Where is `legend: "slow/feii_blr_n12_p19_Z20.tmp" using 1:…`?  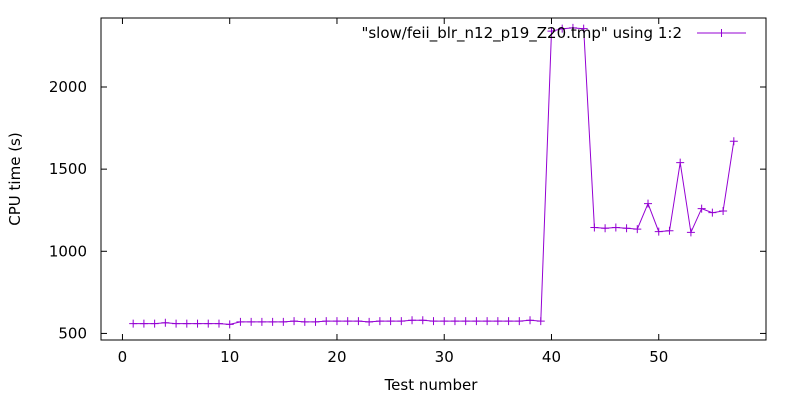 legend: "slow/feii_blr_n12_p19_Z20.tmp" using 1:… is located at coordinates (553, 33).